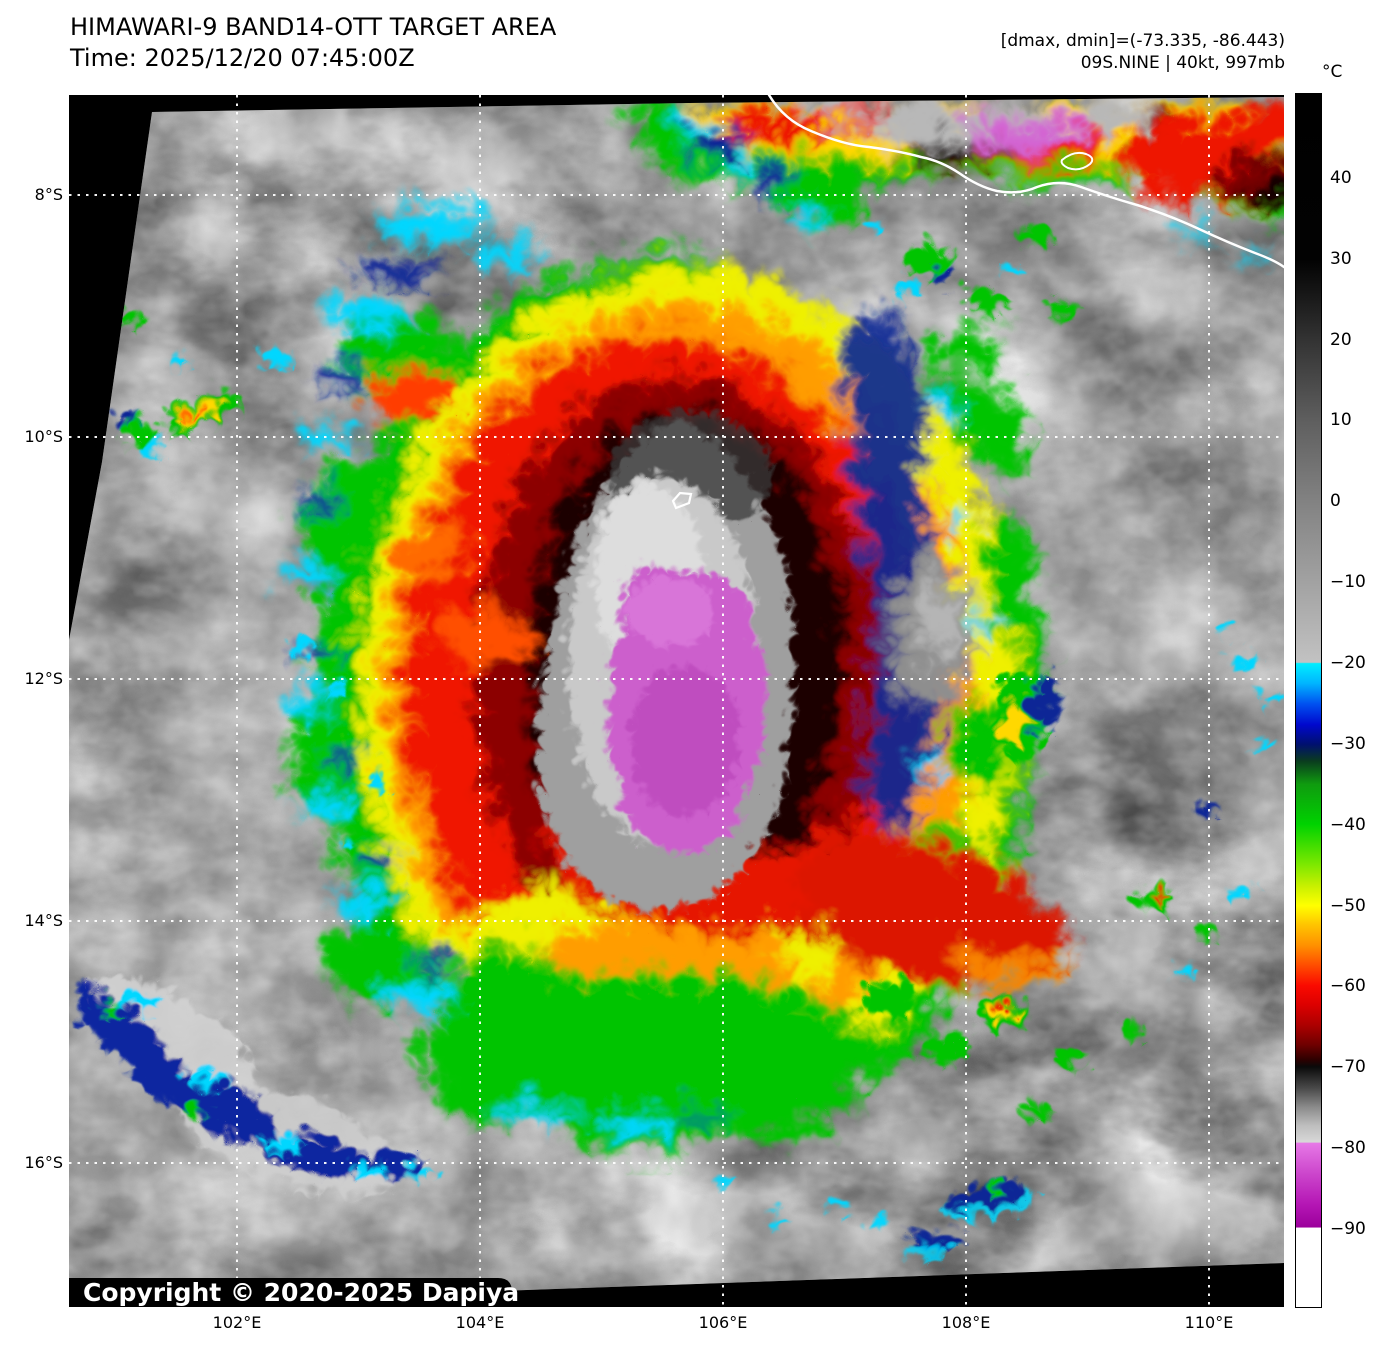 The height and width of the screenshot is (1359, 1388). What do you see at coordinates (1335, 501) in the screenshot?
I see `colorbar-tick: 0` at bounding box center [1335, 501].